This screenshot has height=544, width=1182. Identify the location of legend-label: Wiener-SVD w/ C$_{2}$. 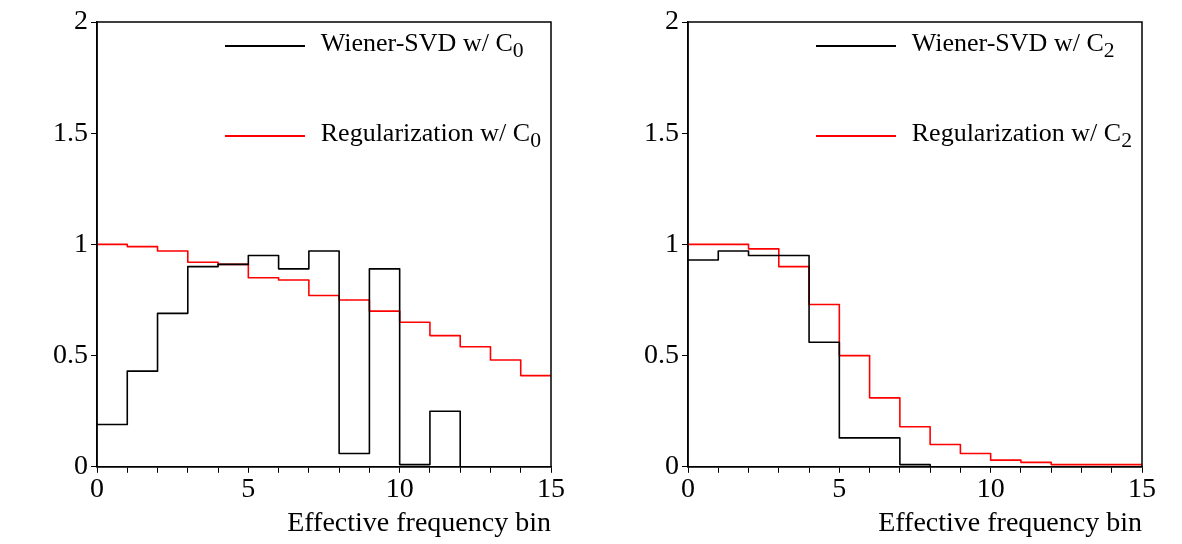
(1013, 46).